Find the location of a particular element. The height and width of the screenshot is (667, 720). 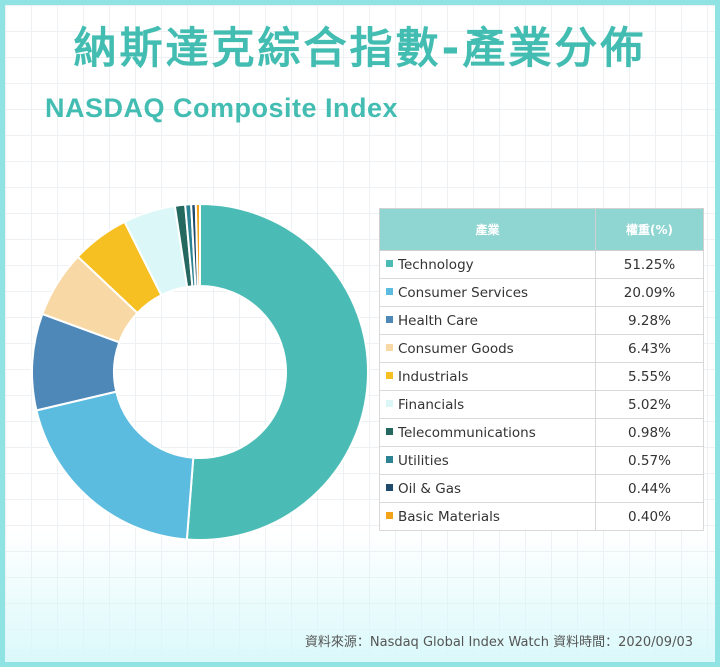

donut-slice-consumer-services is located at coordinates (115, 465).